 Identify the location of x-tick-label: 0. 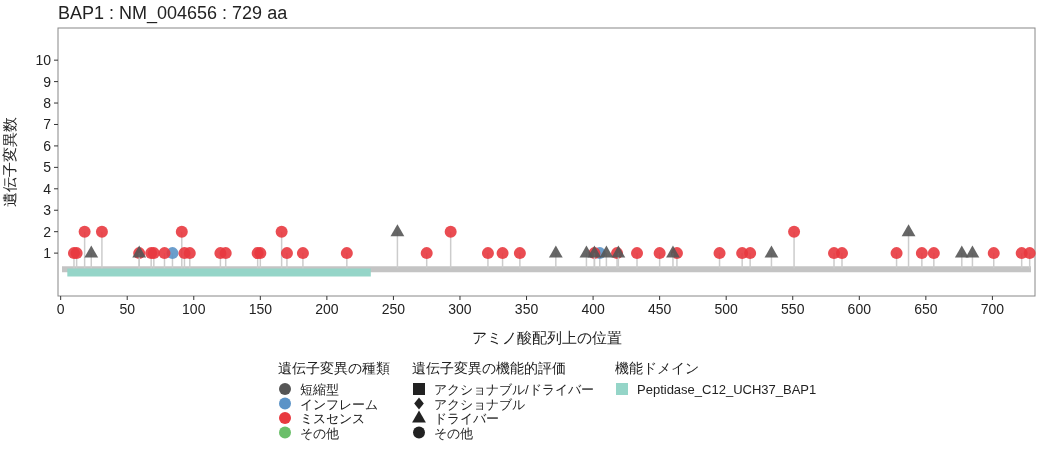
(60, 309).